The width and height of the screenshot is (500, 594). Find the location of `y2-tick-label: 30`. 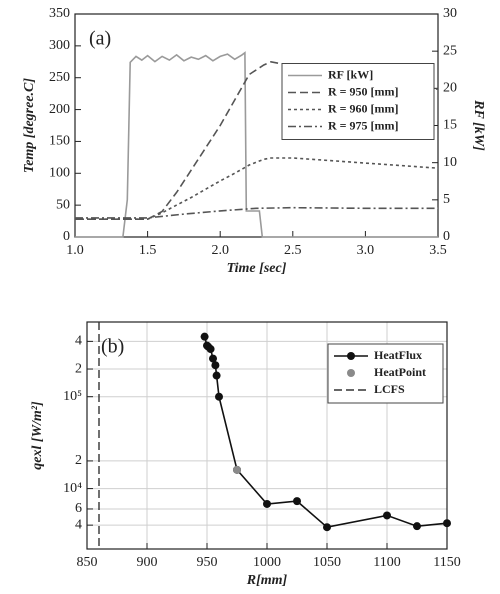

y2-tick-label: 30 is located at coordinates (450, 13).